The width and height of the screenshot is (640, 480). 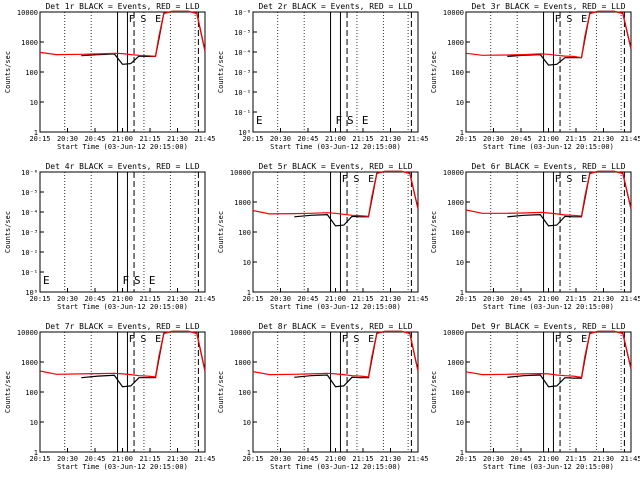 What do you see at coordinates (31, 293) in the screenshot?
I see `y-tick-label: 10⁰` at bounding box center [31, 293].